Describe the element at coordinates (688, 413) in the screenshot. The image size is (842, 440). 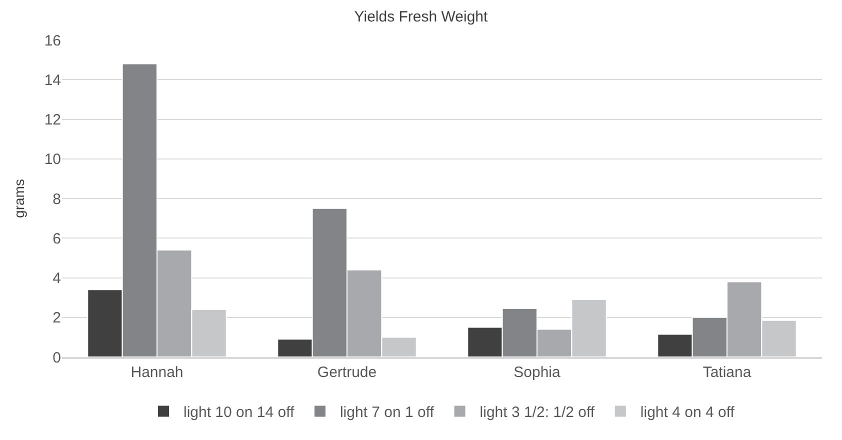
I see `legend-label: light 4 on 4 off` at that location.